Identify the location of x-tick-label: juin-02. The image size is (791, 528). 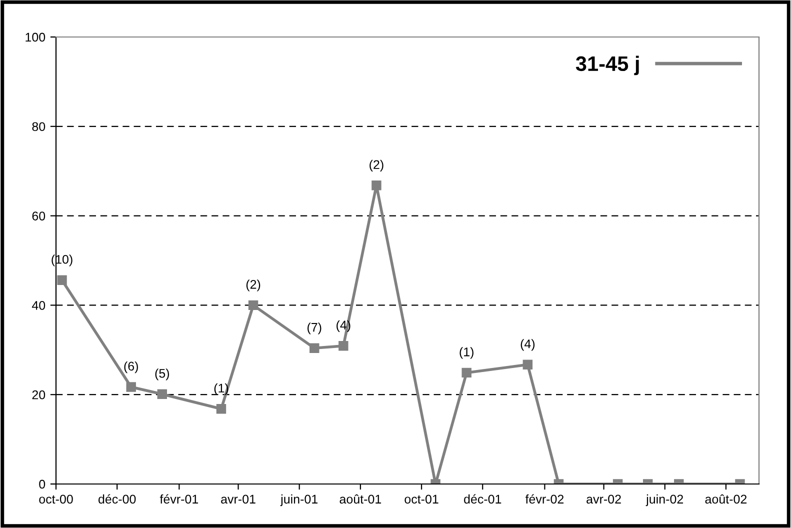
(664, 500).